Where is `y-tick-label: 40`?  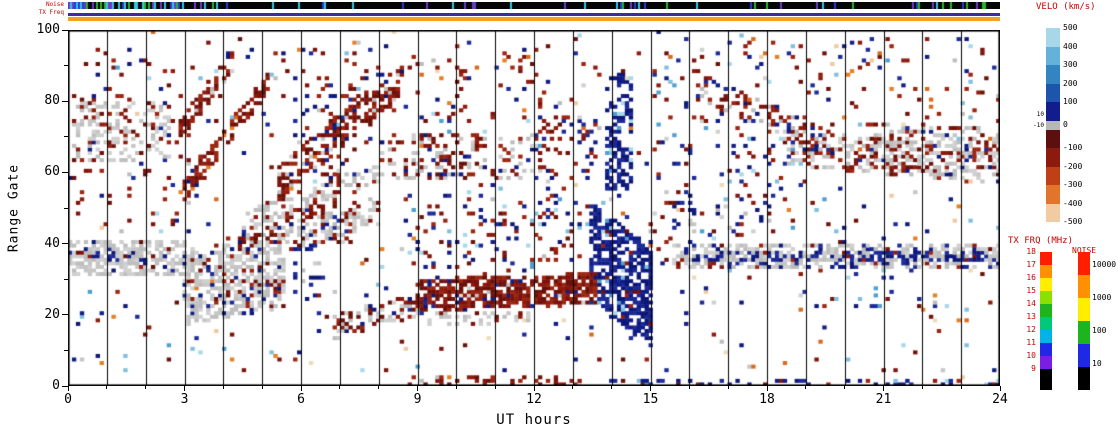
y-tick-label: 40 is located at coordinates (52, 243).